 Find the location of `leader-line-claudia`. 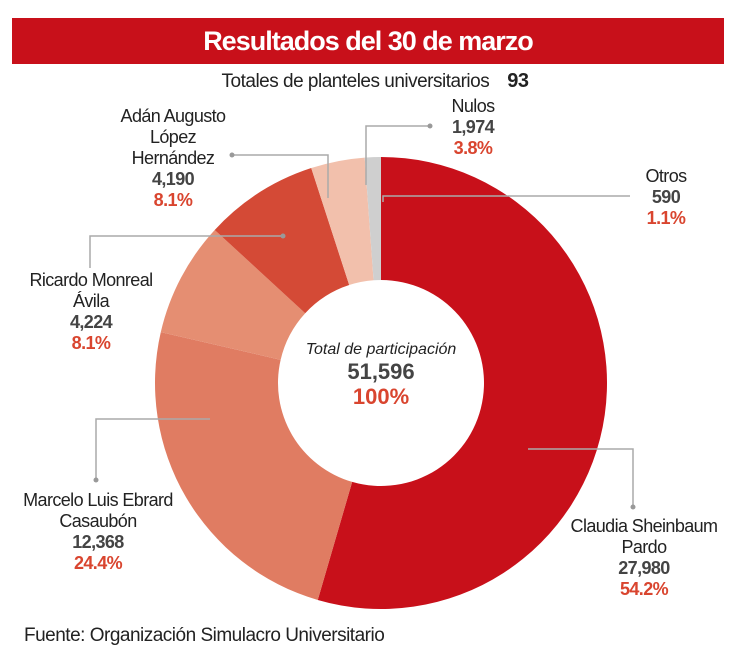

leader-line-claudia is located at coordinates (581, 477).